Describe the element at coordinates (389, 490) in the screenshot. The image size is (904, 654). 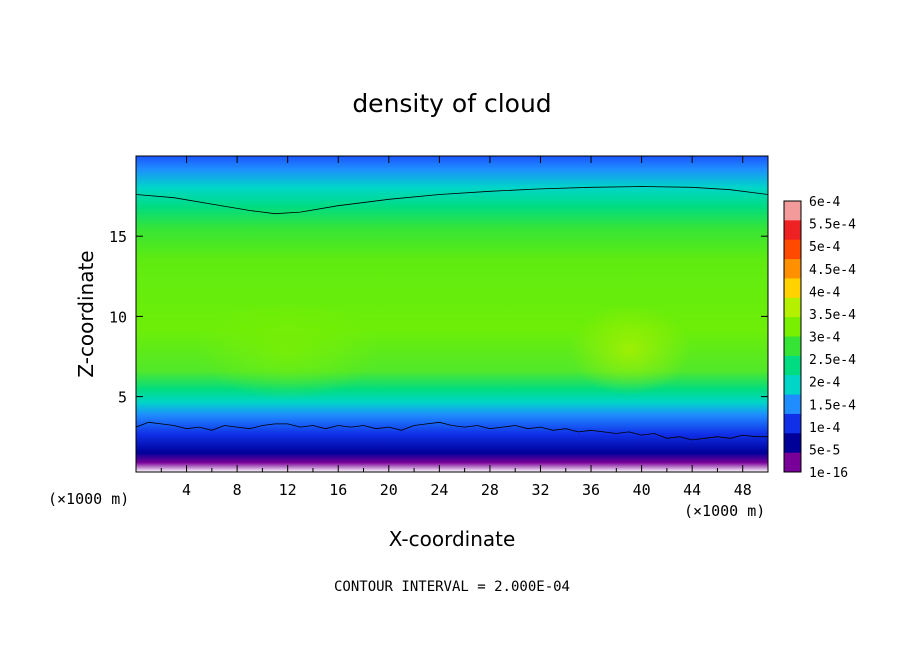
I see `x-tick-label-4: 20` at that location.